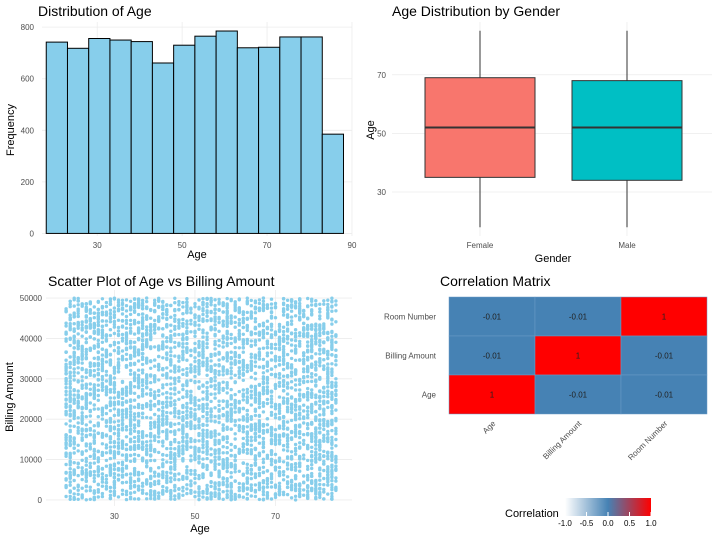 The image size is (720, 540). I want to click on box-y-axis-label: Age, so click(371, 130).